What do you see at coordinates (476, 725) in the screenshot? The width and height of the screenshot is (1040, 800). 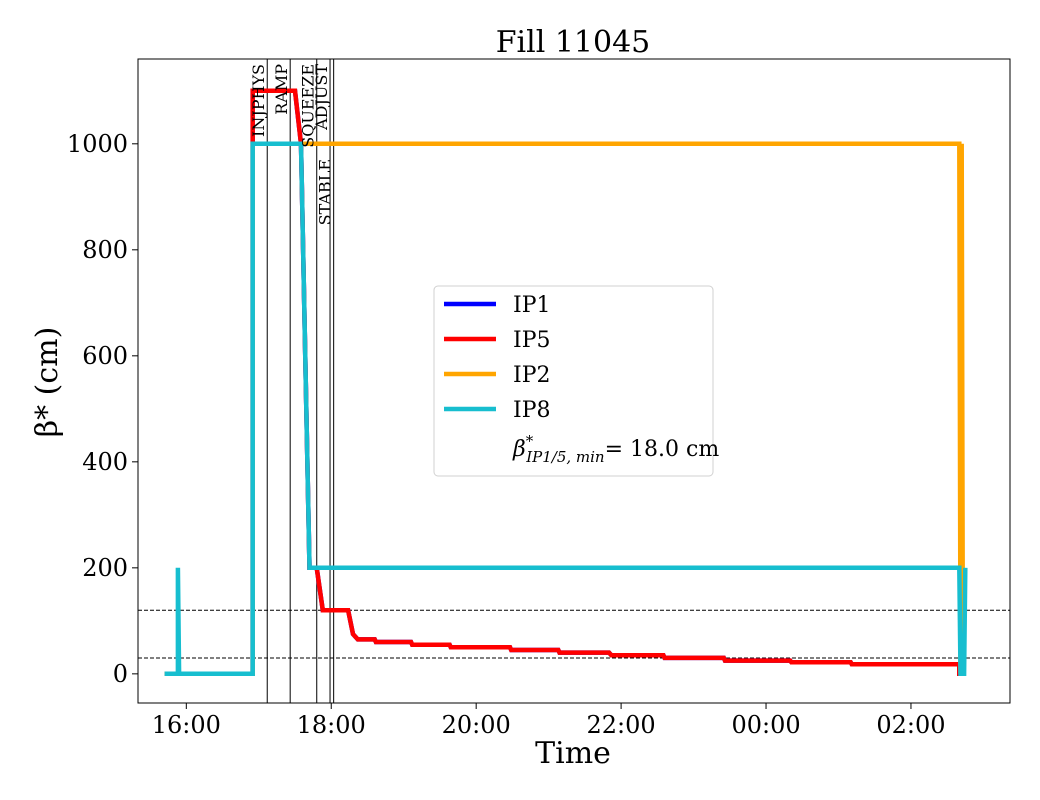 I see `x-tick-label: 20:00` at bounding box center [476, 725].